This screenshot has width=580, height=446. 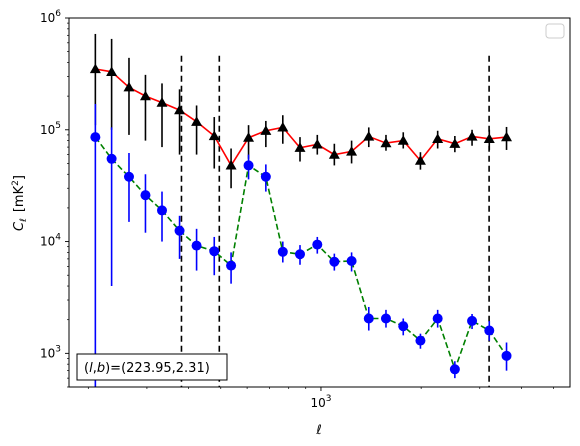 What do you see at coordinates (50, 17) in the screenshot?
I see `y-tick-label: 10⁶` at bounding box center [50, 17].